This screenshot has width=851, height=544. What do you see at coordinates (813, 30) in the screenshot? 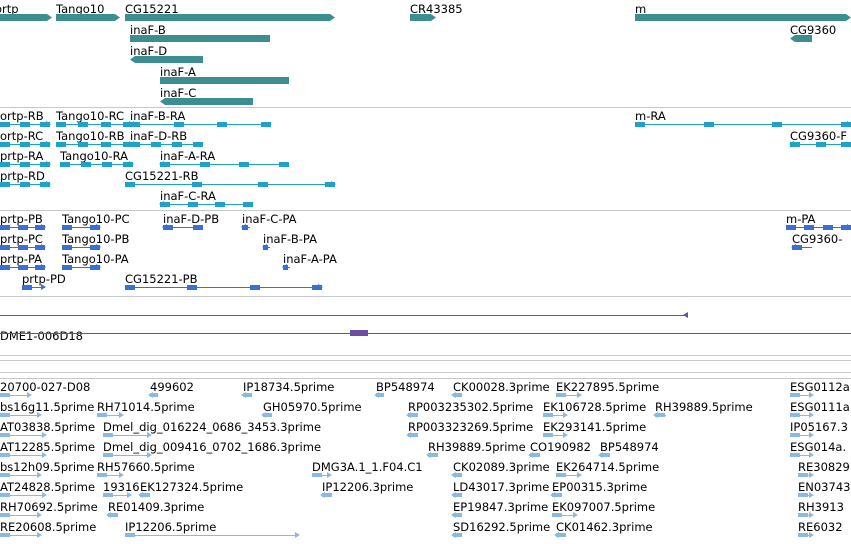
I see `genes-label-cg9360: CG9360` at bounding box center [813, 30].